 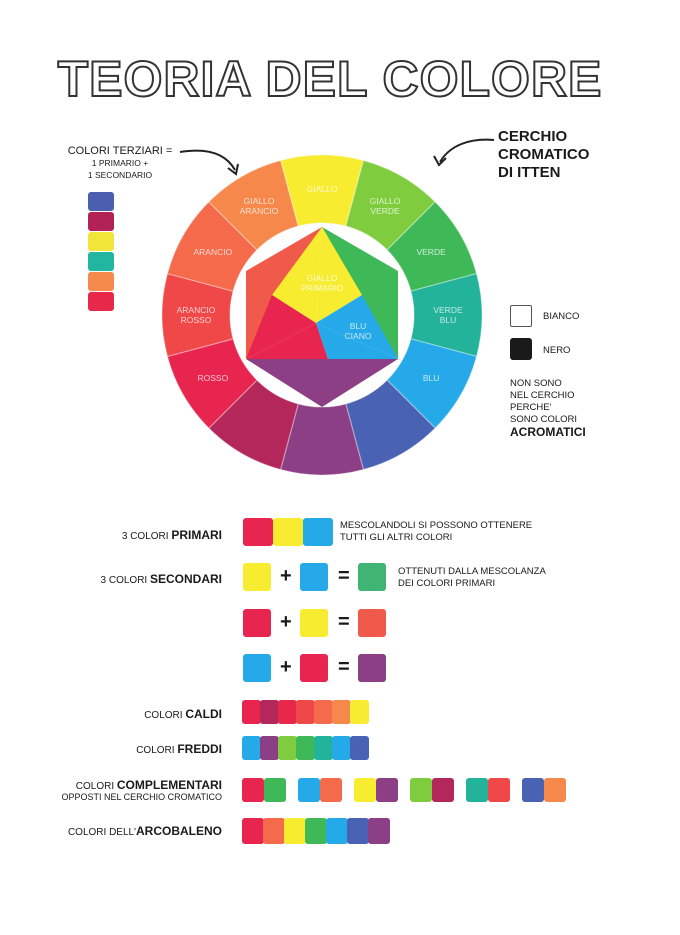 I want to click on achromatic-line1: NON SONO, so click(x=536, y=383).